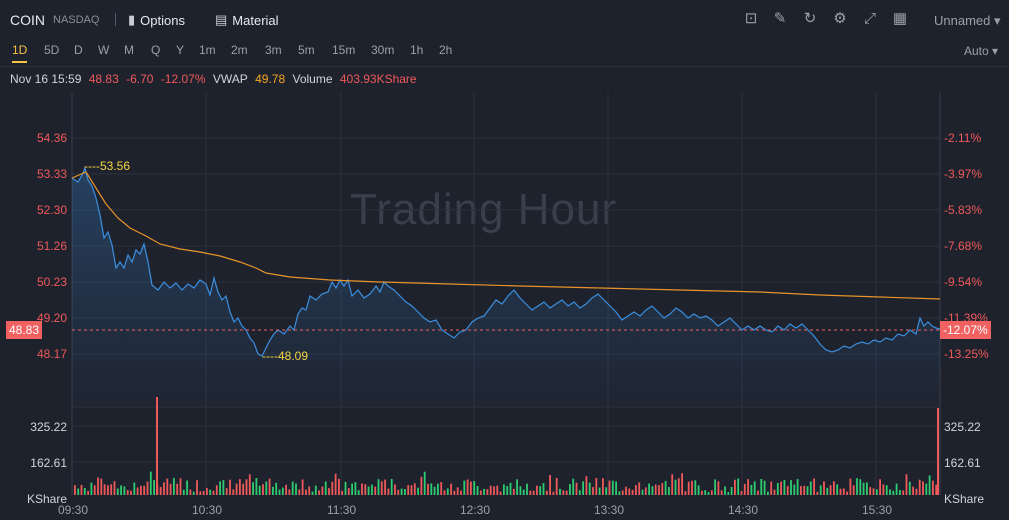 This screenshot has height=520, width=1009. What do you see at coordinates (52, 50) in the screenshot?
I see `period-5d: 5D` at bounding box center [52, 50].